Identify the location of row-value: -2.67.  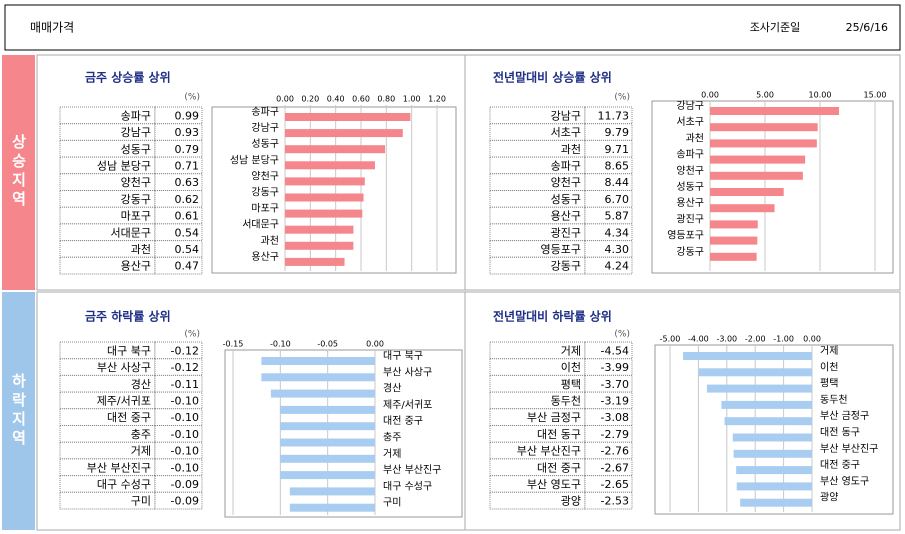
(615, 467).